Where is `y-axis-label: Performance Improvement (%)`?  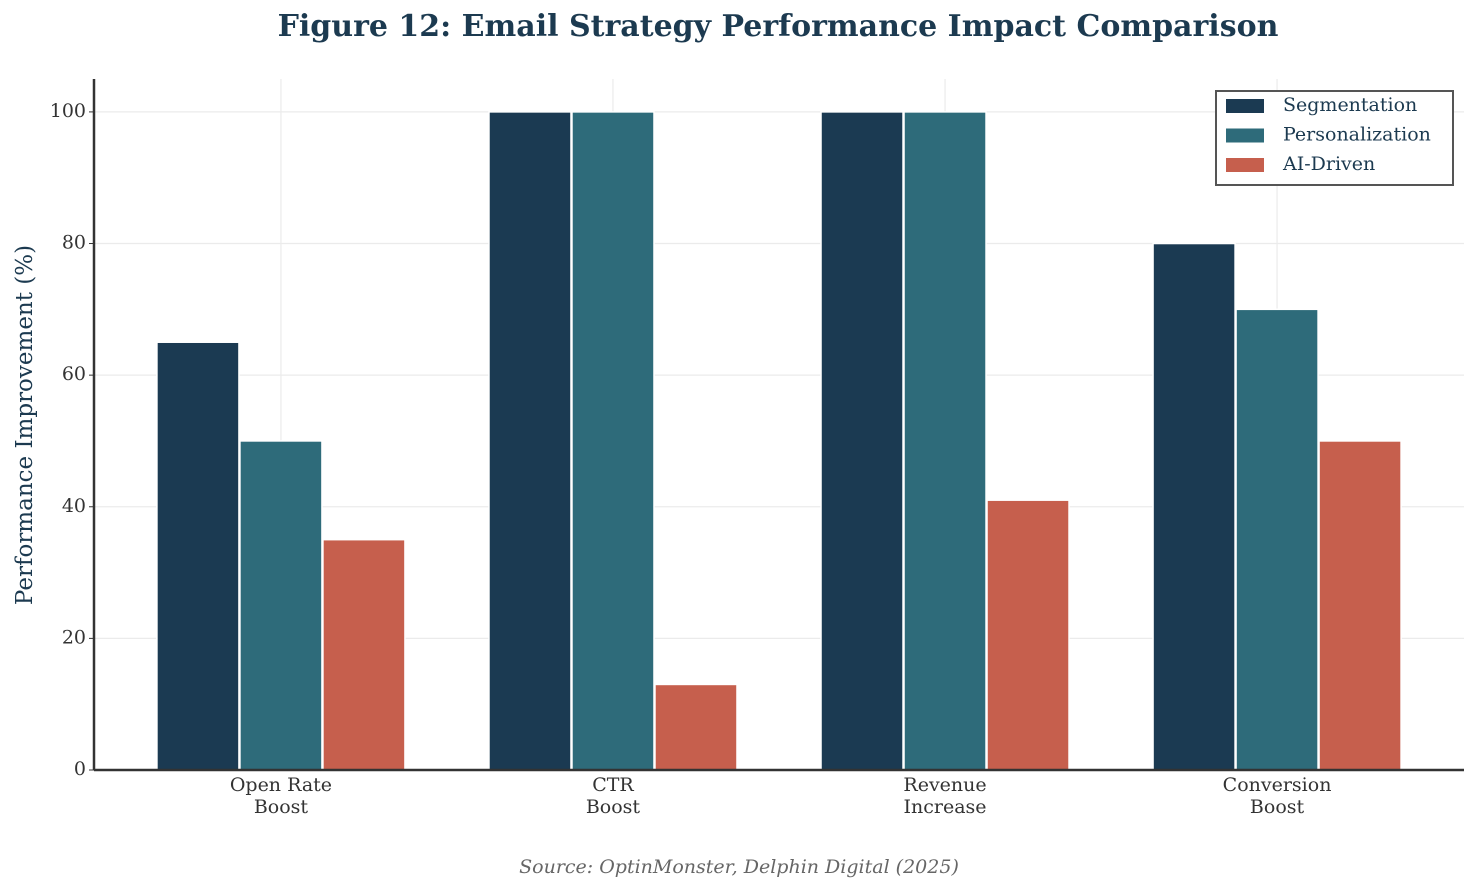 y-axis-label: Performance Improvement (%) is located at coordinates (25, 425).